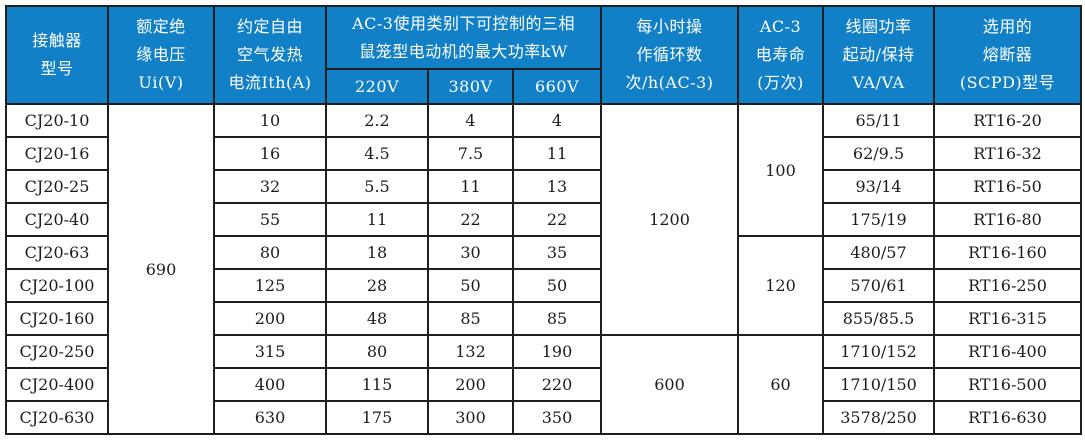 Image resolution: width=1085 pixels, height=440 pixels. I want to click on cell-model: CJ20-160, so click(57, 318).